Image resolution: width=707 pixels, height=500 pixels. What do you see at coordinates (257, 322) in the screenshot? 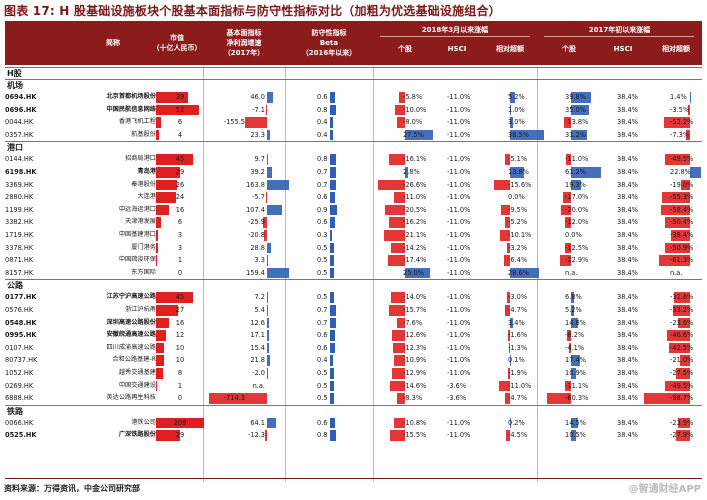
I see `growth-value: 12.6` at bounding box center [257, 322].